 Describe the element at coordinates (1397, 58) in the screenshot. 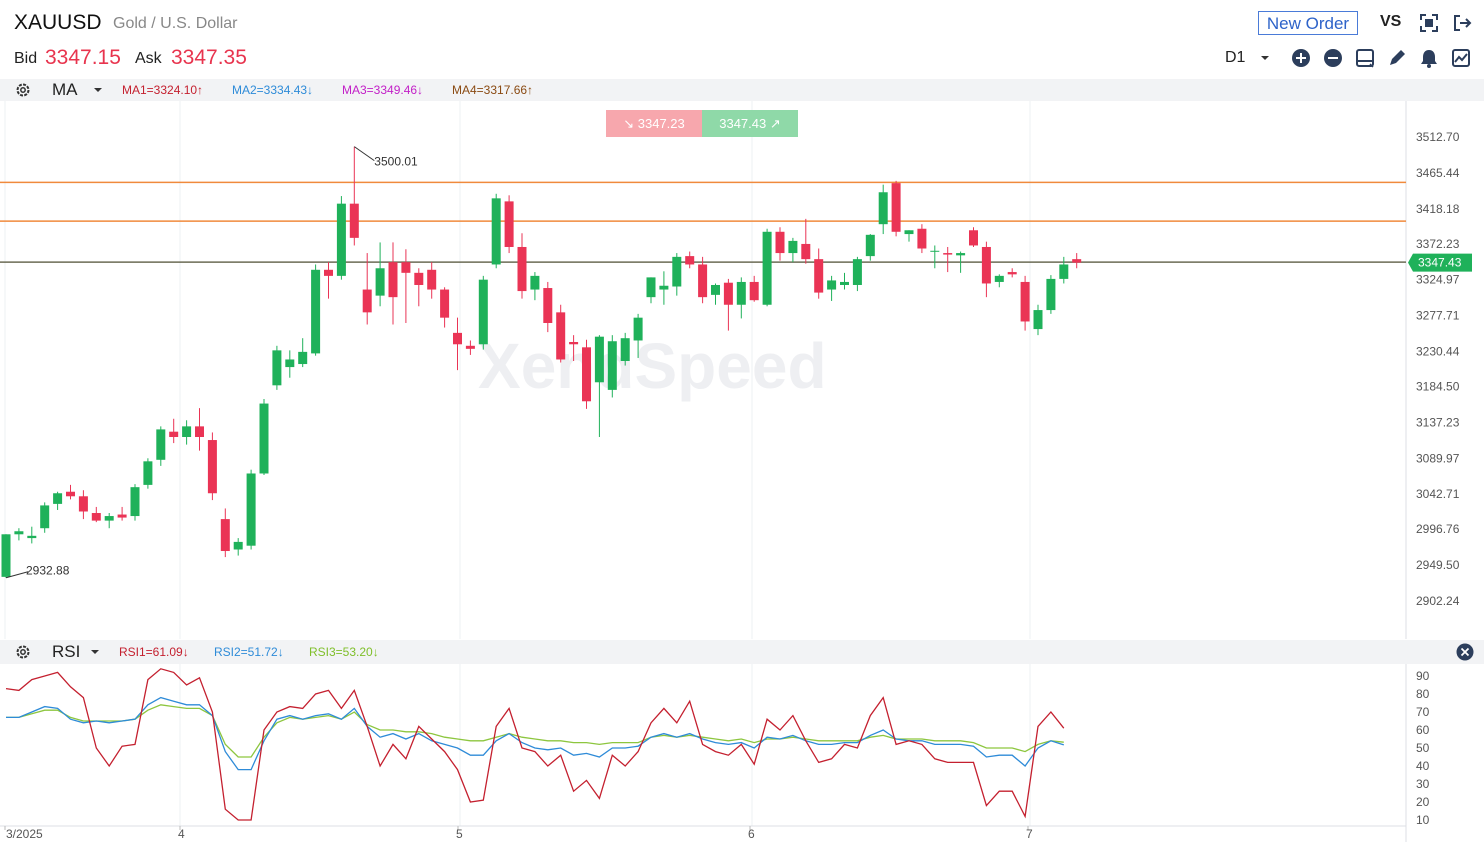

I see `pencil-icon` at that location.